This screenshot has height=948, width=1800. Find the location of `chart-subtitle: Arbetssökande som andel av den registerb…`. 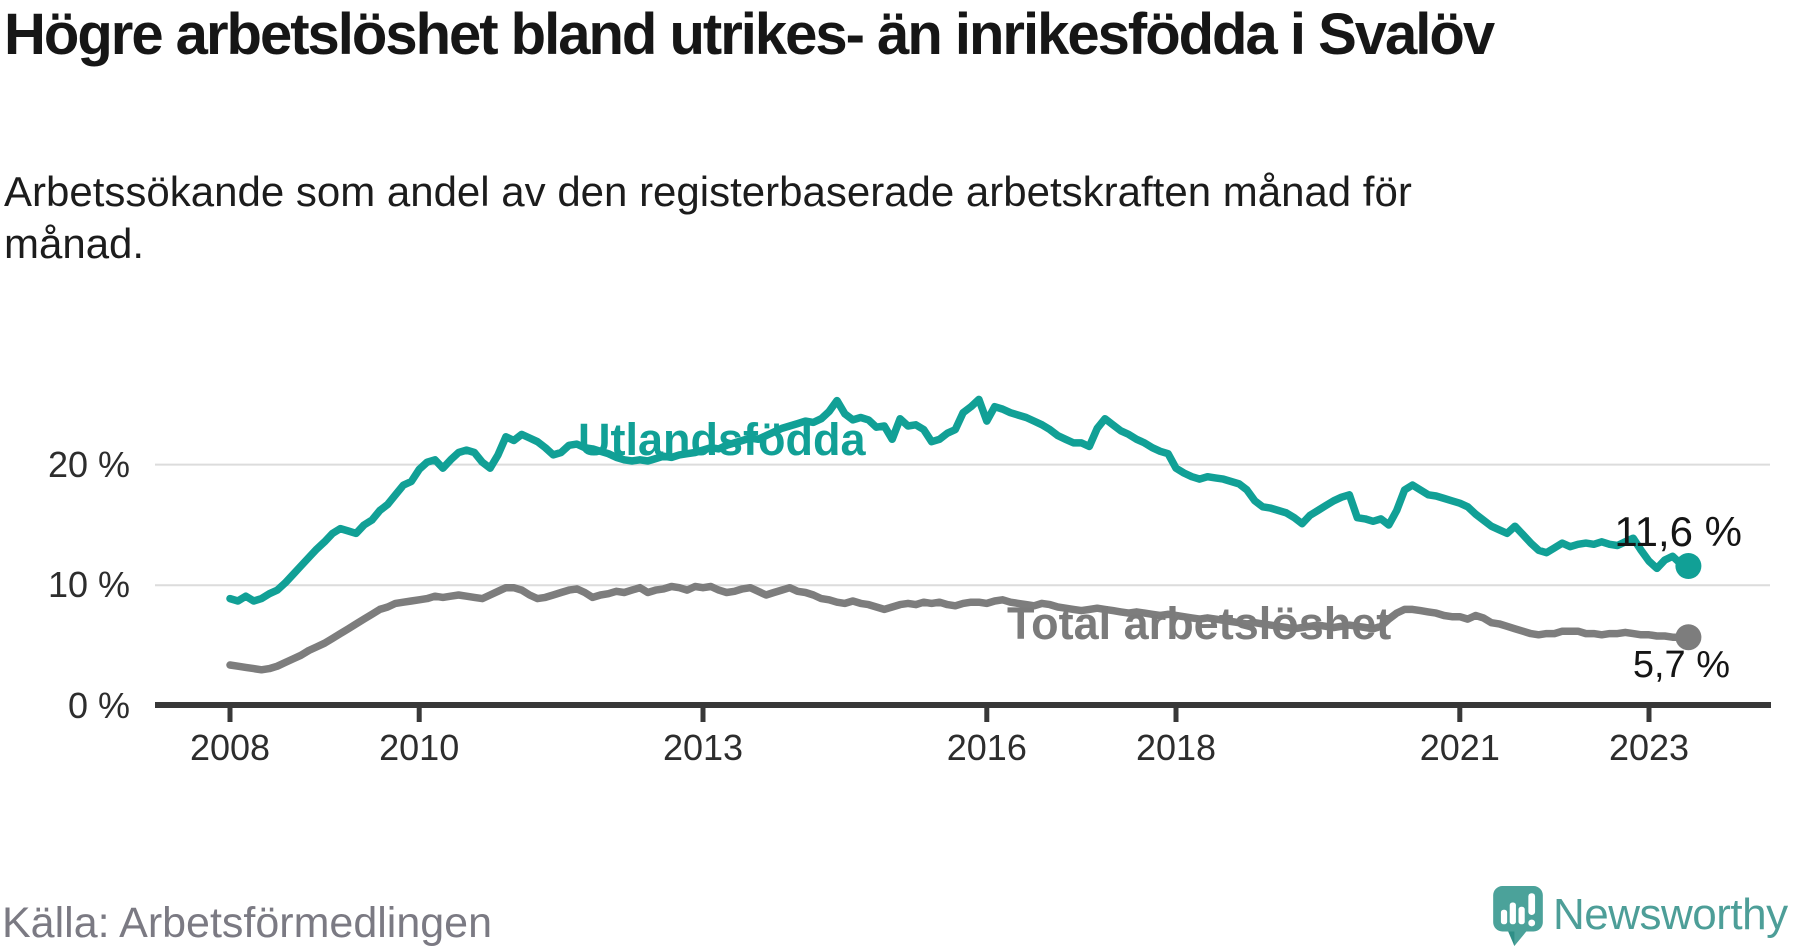

chart-subtitle: Arbetssökande som andel av den registerb… is located at coordinates (708, 217).